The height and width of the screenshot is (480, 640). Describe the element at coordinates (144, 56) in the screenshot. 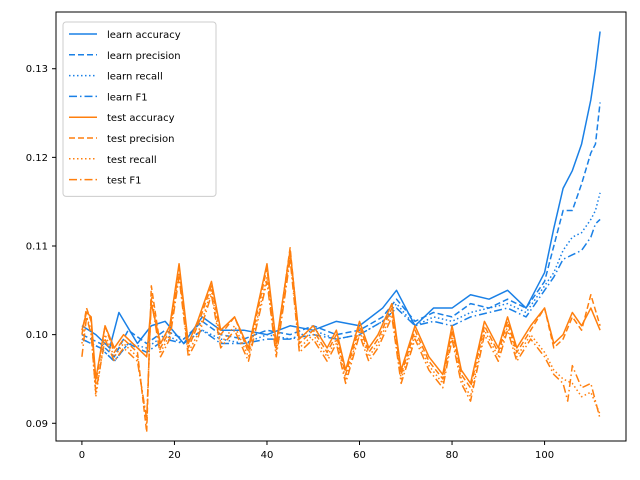

I see `legend-label-learn-precision: learn precision` at that location.